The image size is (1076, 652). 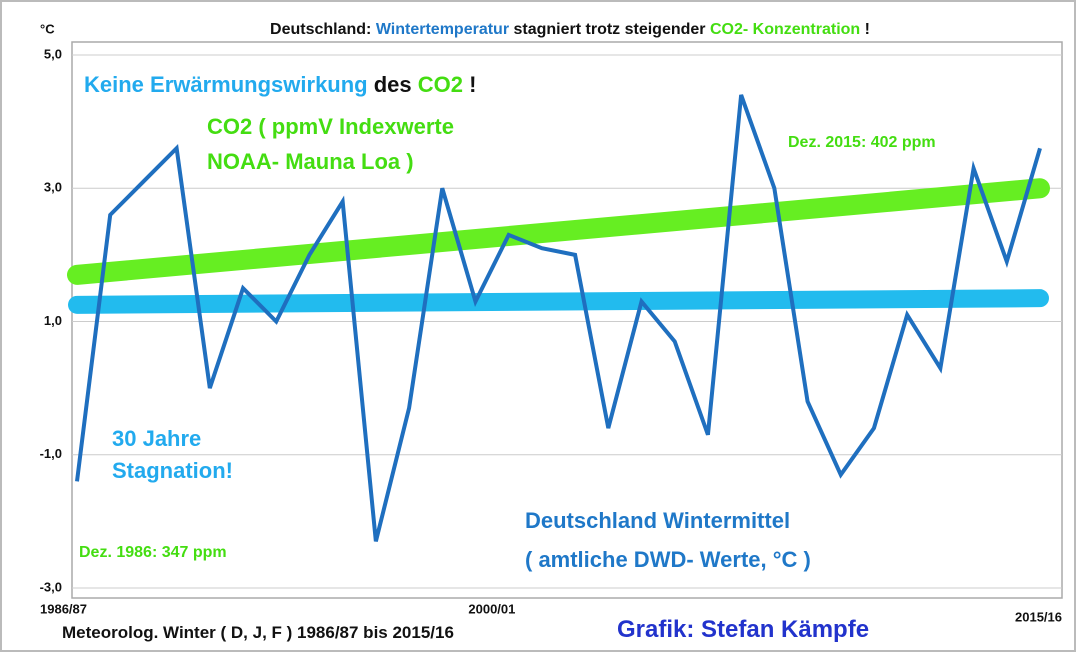 What do you see at coordinates (53, 53) in the screenshot?
I see `y-tick-label: 5,0` at bounding box center [53, 53].